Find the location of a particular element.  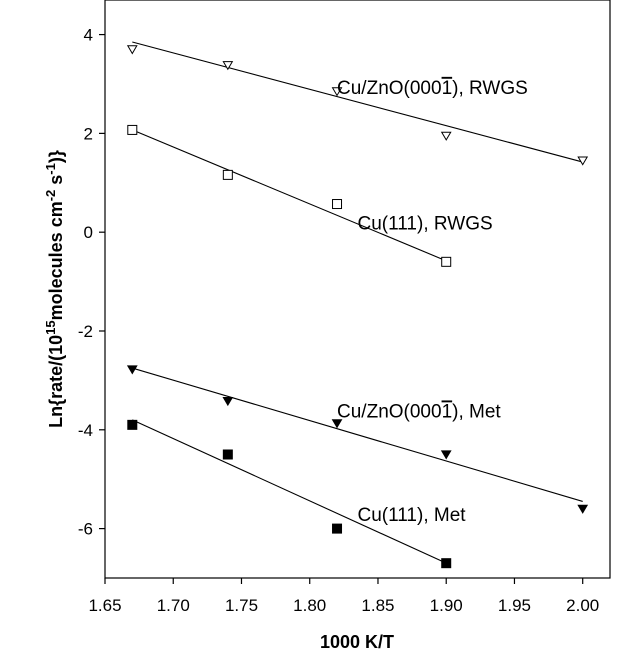

y-tick-label: 2 is located at coordinates (88, 133).